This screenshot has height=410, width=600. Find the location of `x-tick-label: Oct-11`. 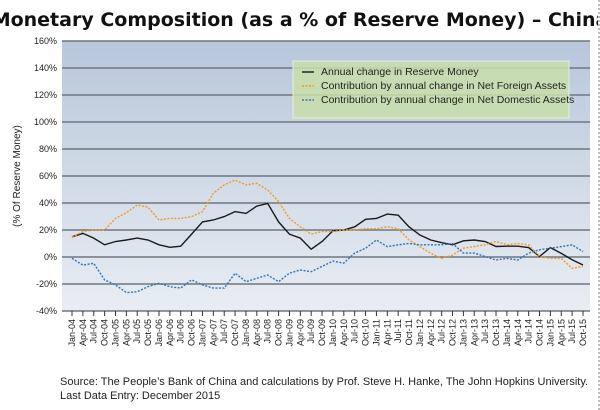

x-tick-label: Oct-11 is located at coordinates (409, 332).